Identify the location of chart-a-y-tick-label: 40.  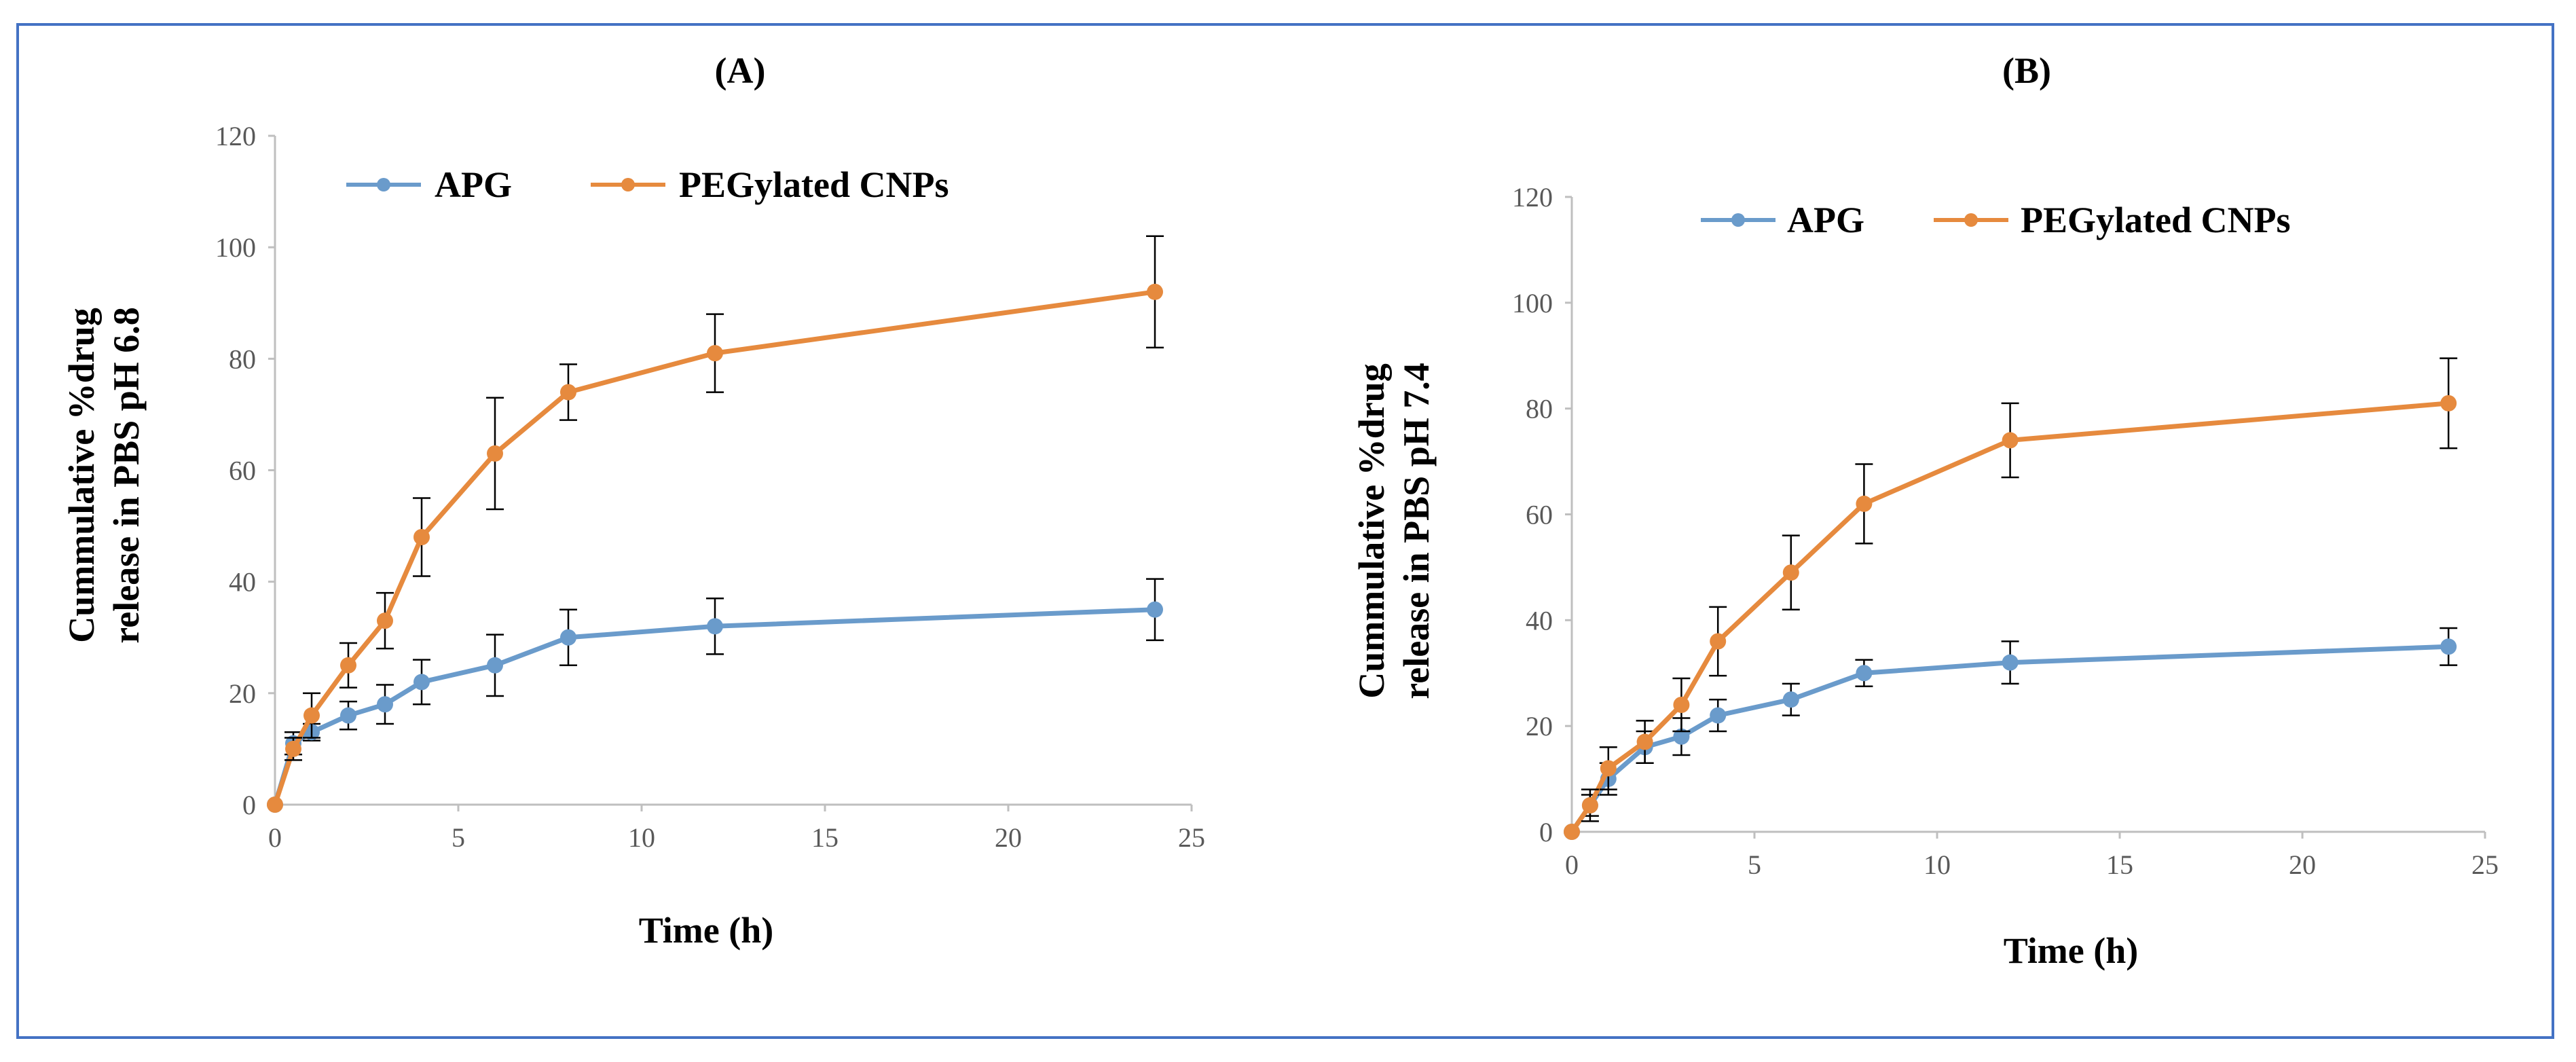
(242, 582).